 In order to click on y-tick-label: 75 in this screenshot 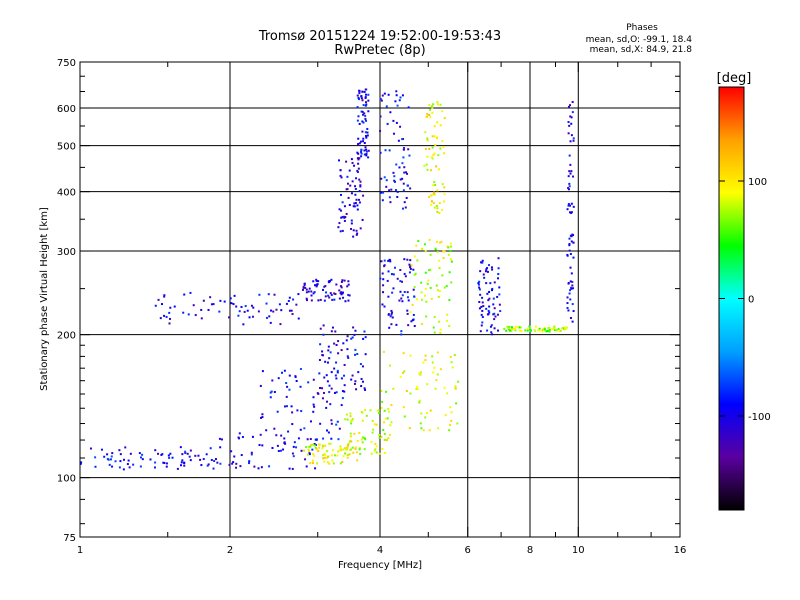, I will do `click(69, 538)`.